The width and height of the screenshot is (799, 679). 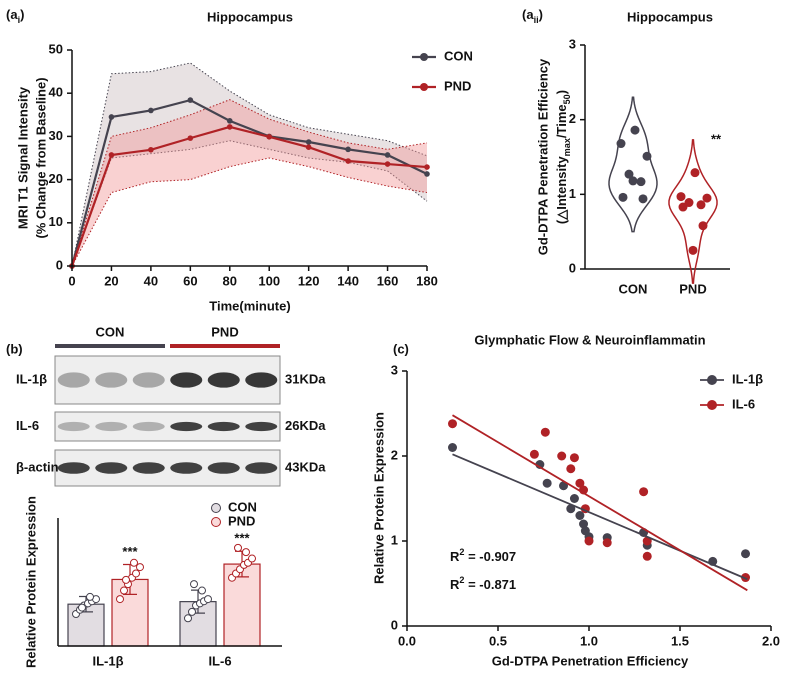 What do you see at coordinates (12, 14) in the screenshot?
I see `panel-label-part: (a` at bounding box center [12, 14].